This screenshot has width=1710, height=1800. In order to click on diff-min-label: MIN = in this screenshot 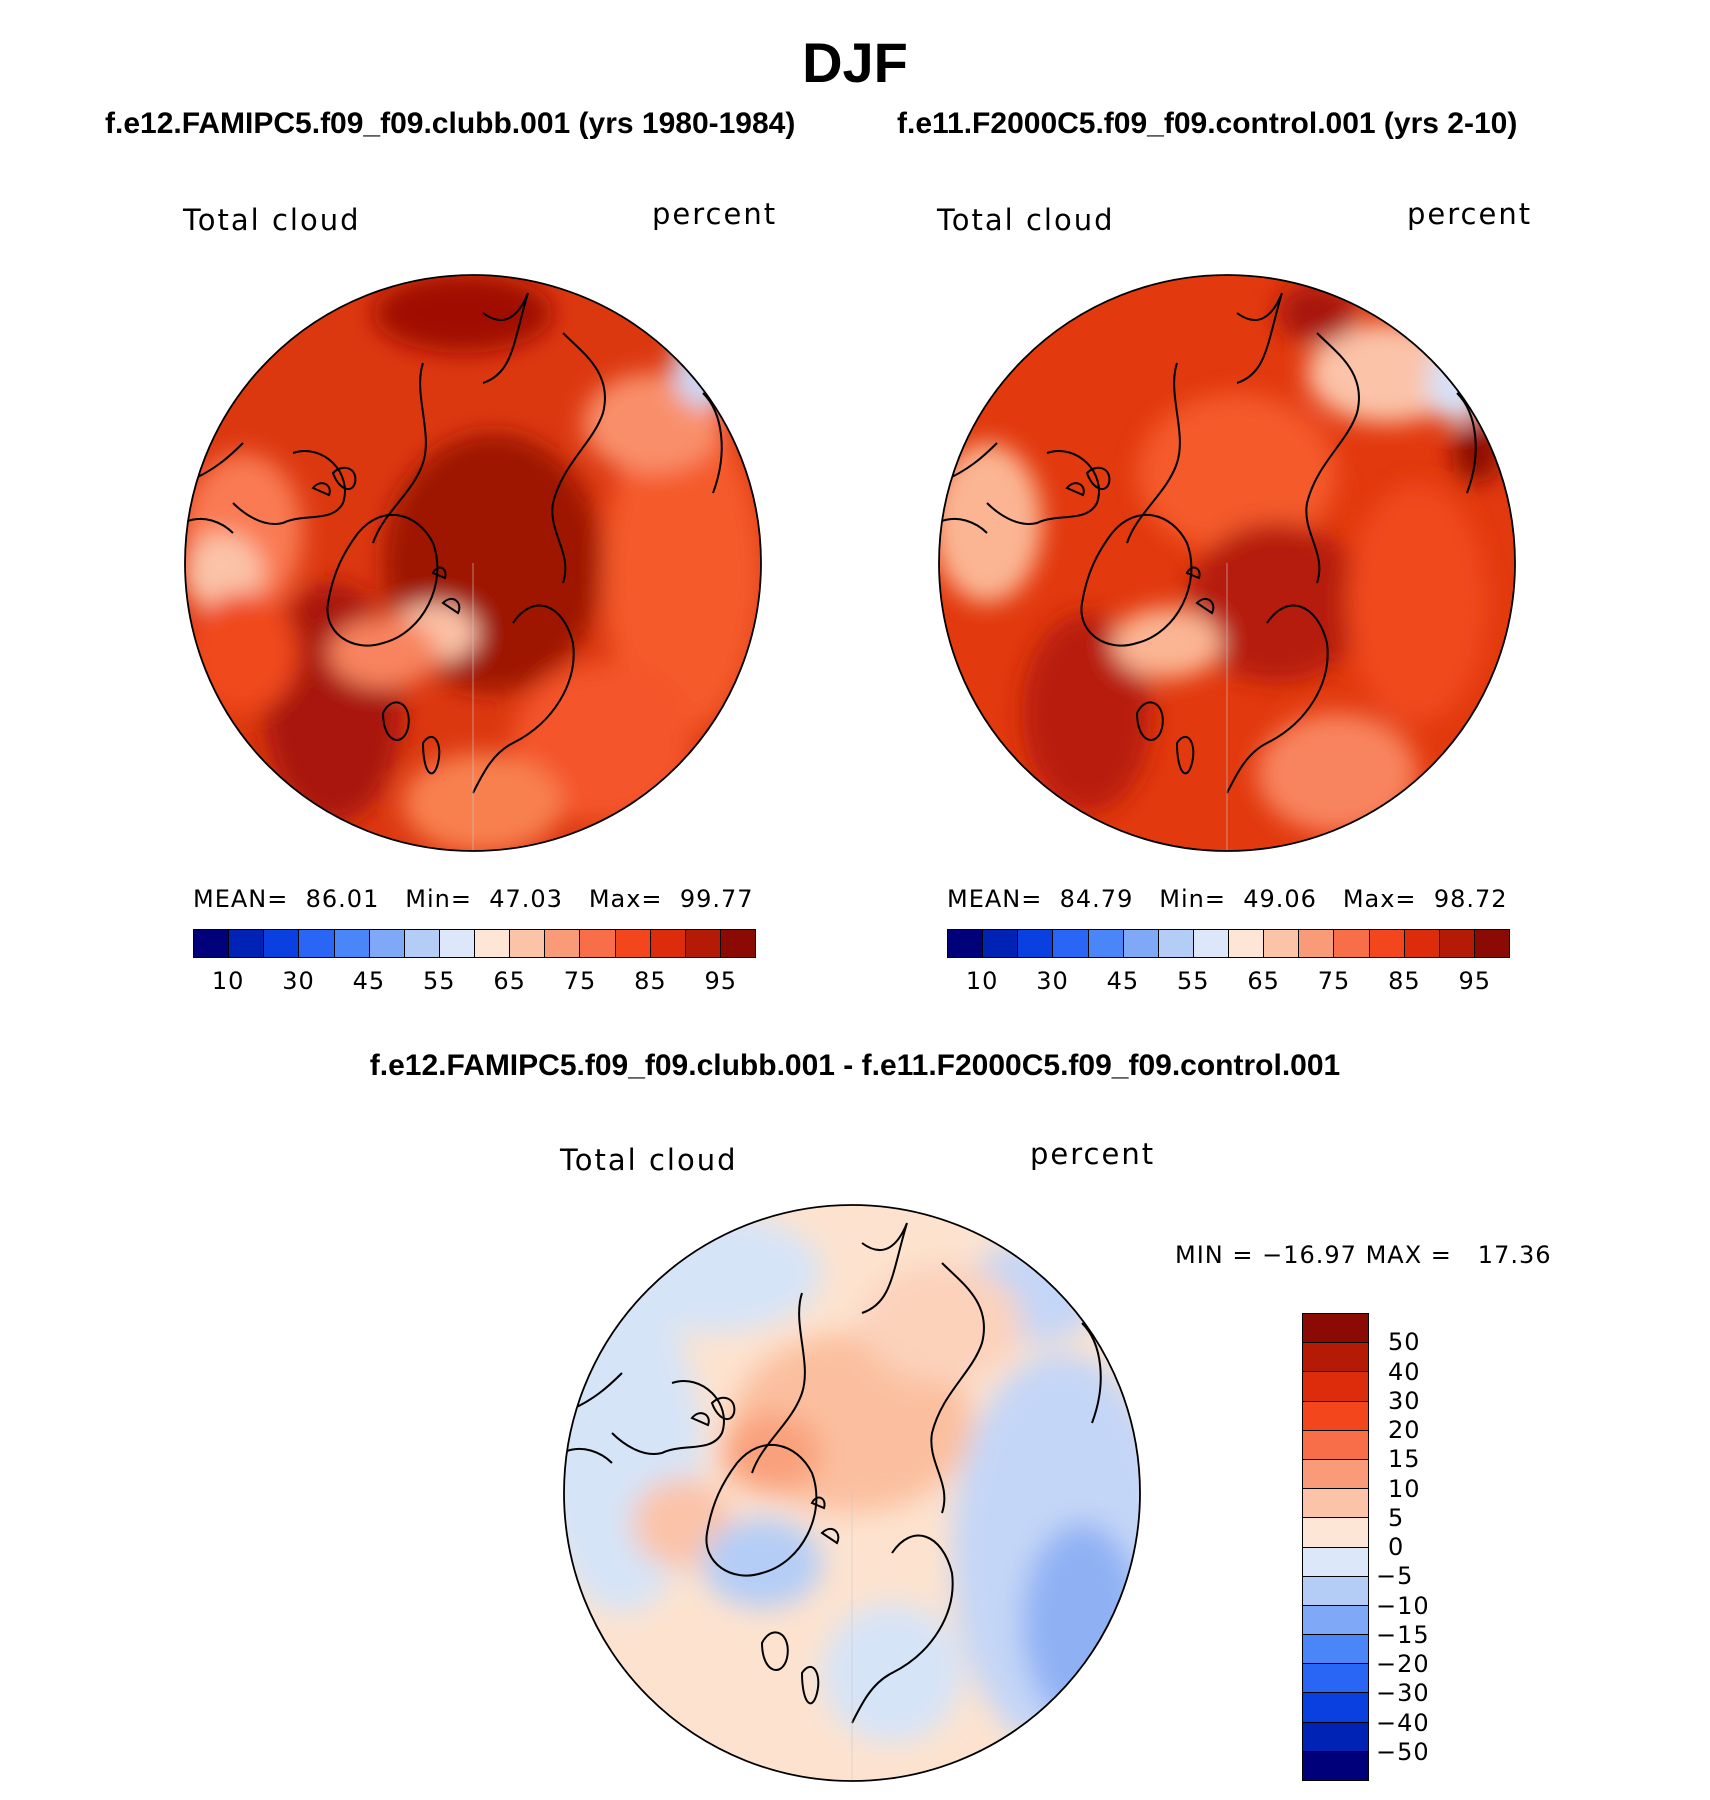, I will do `click(1214, 1255)`.